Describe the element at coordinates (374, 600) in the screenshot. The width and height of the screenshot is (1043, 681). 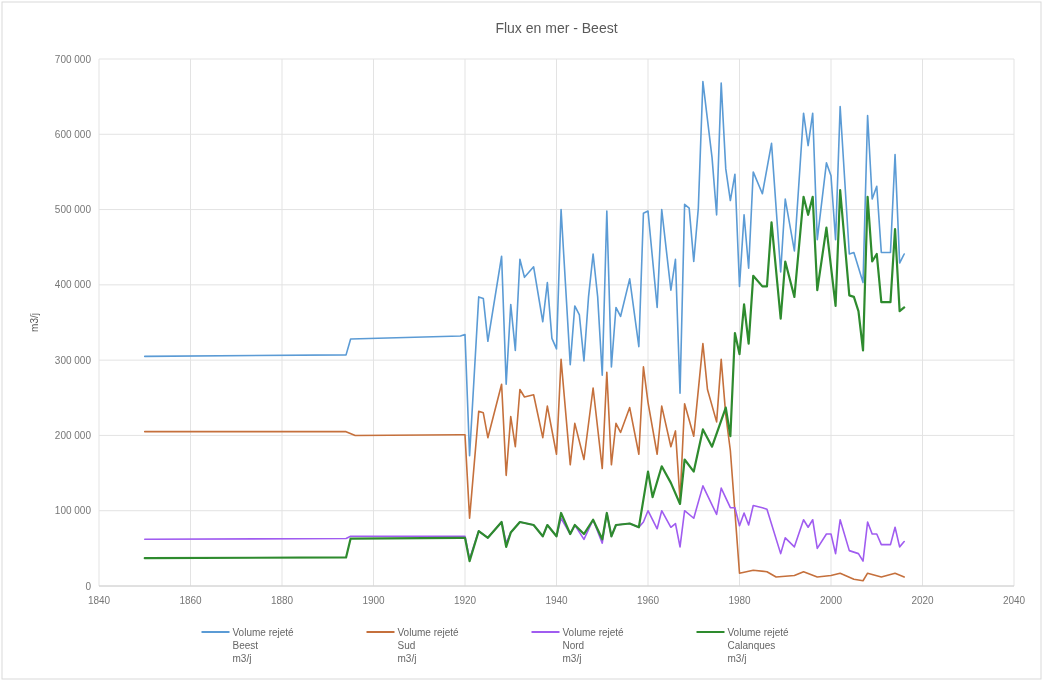
I see `x-tick-label: 1900` at that location.